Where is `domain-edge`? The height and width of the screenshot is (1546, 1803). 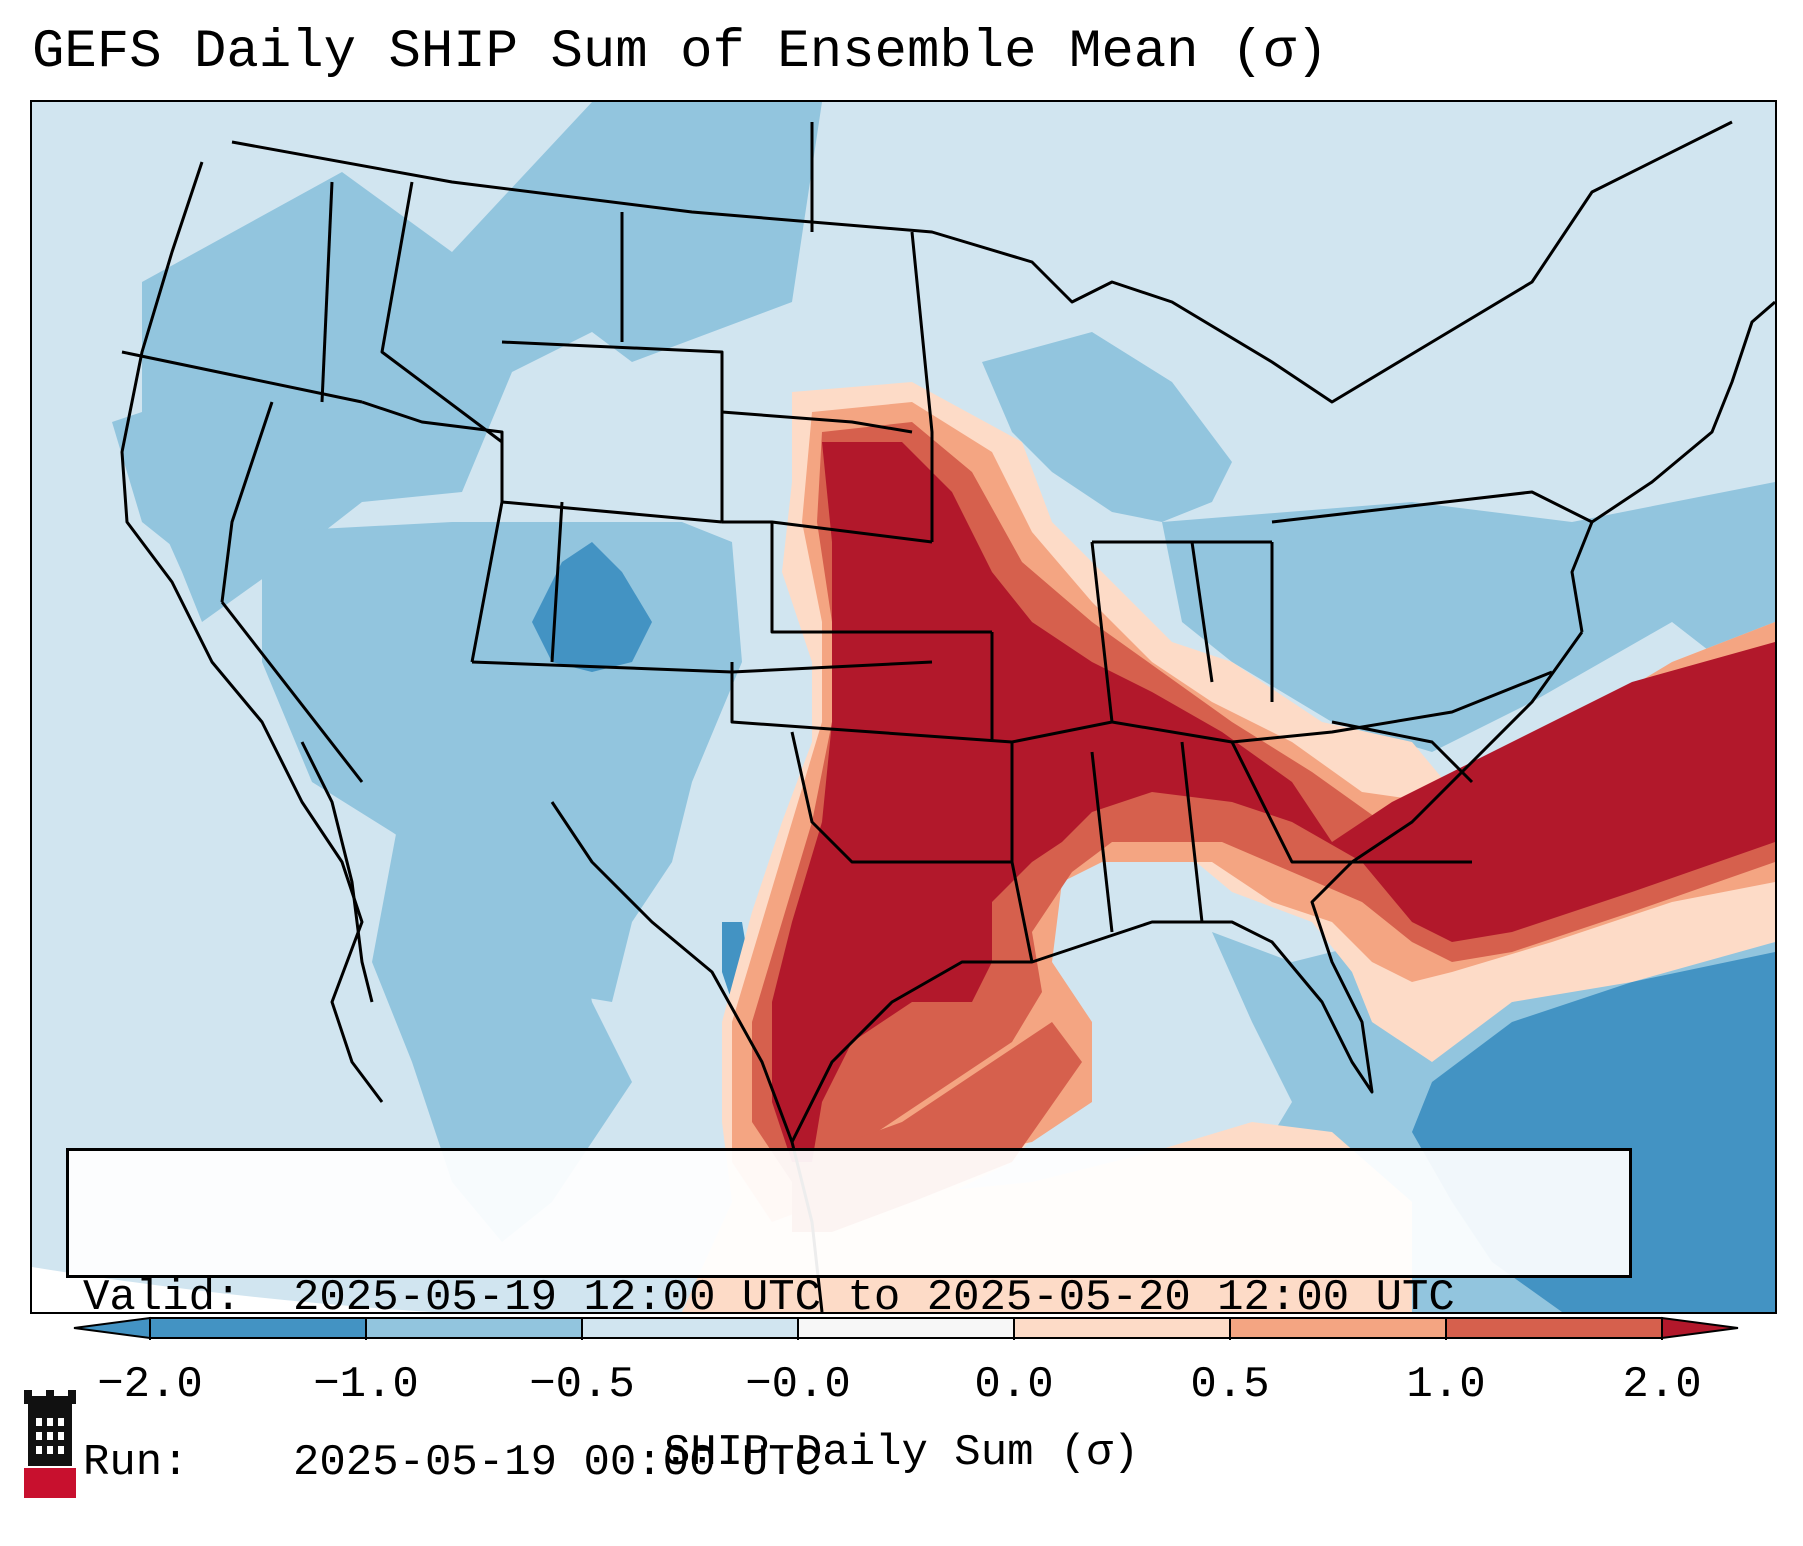 domain-edge is located at coordinates (232, 1289).